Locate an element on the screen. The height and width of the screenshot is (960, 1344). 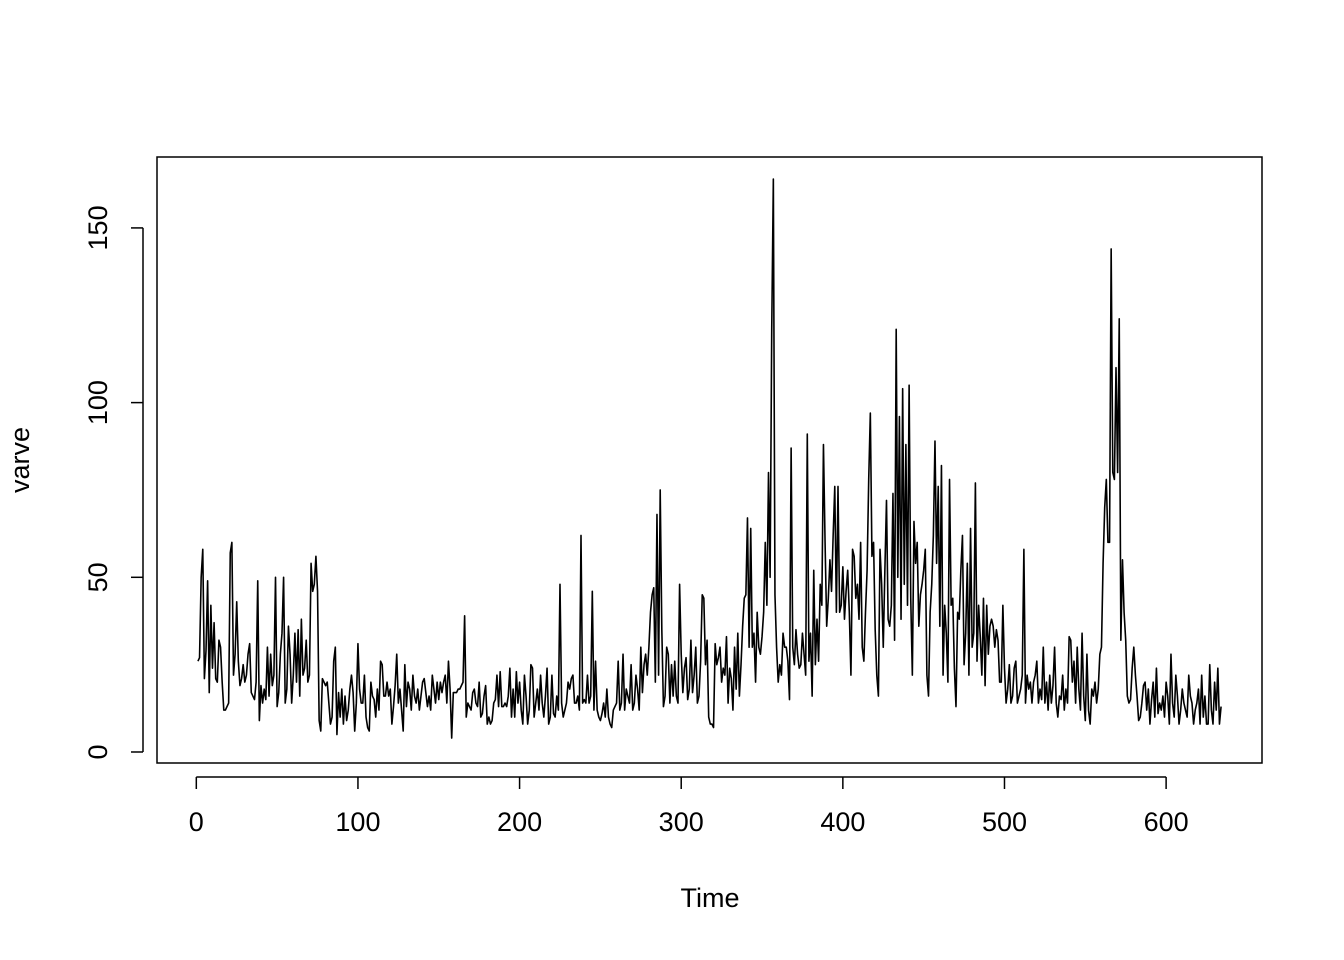
x-axis-label: Time is located at coordinates (710, 898).